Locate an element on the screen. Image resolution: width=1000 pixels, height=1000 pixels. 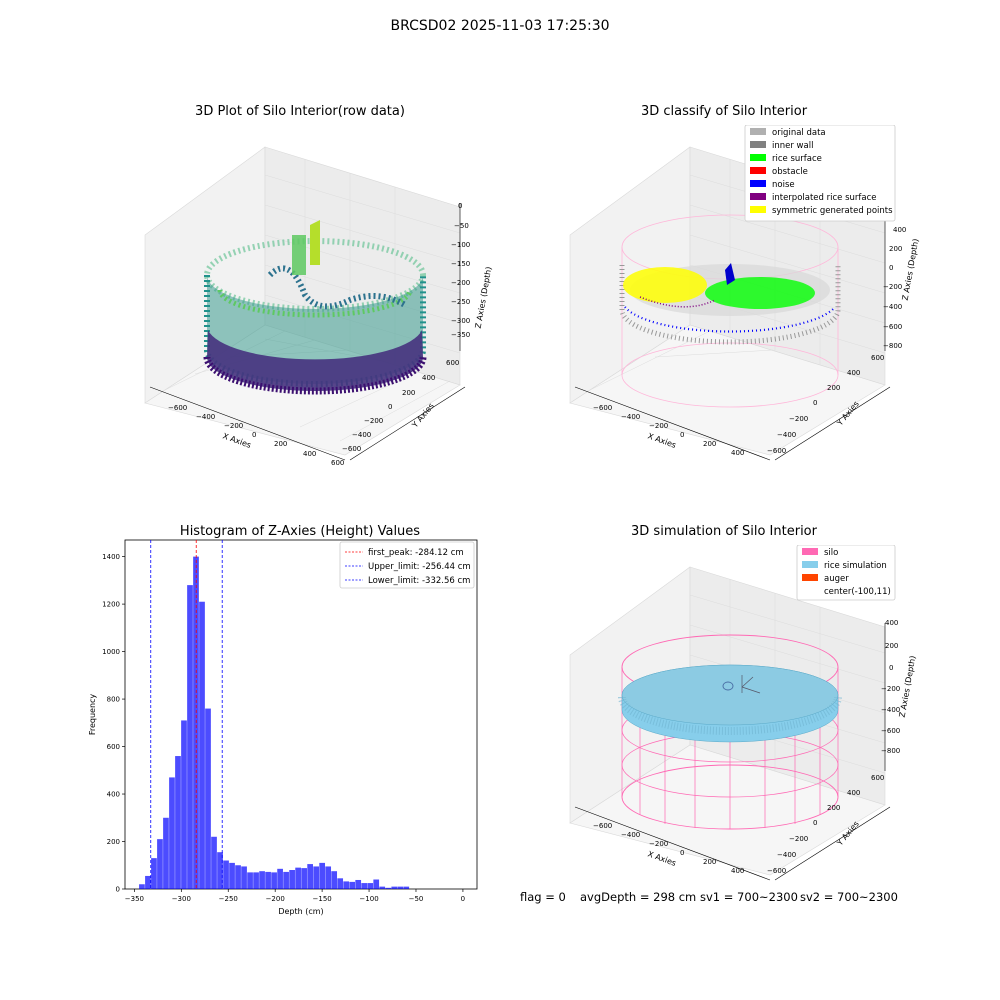
simulation-ztick: 200 is located at coordinates (891, 646).